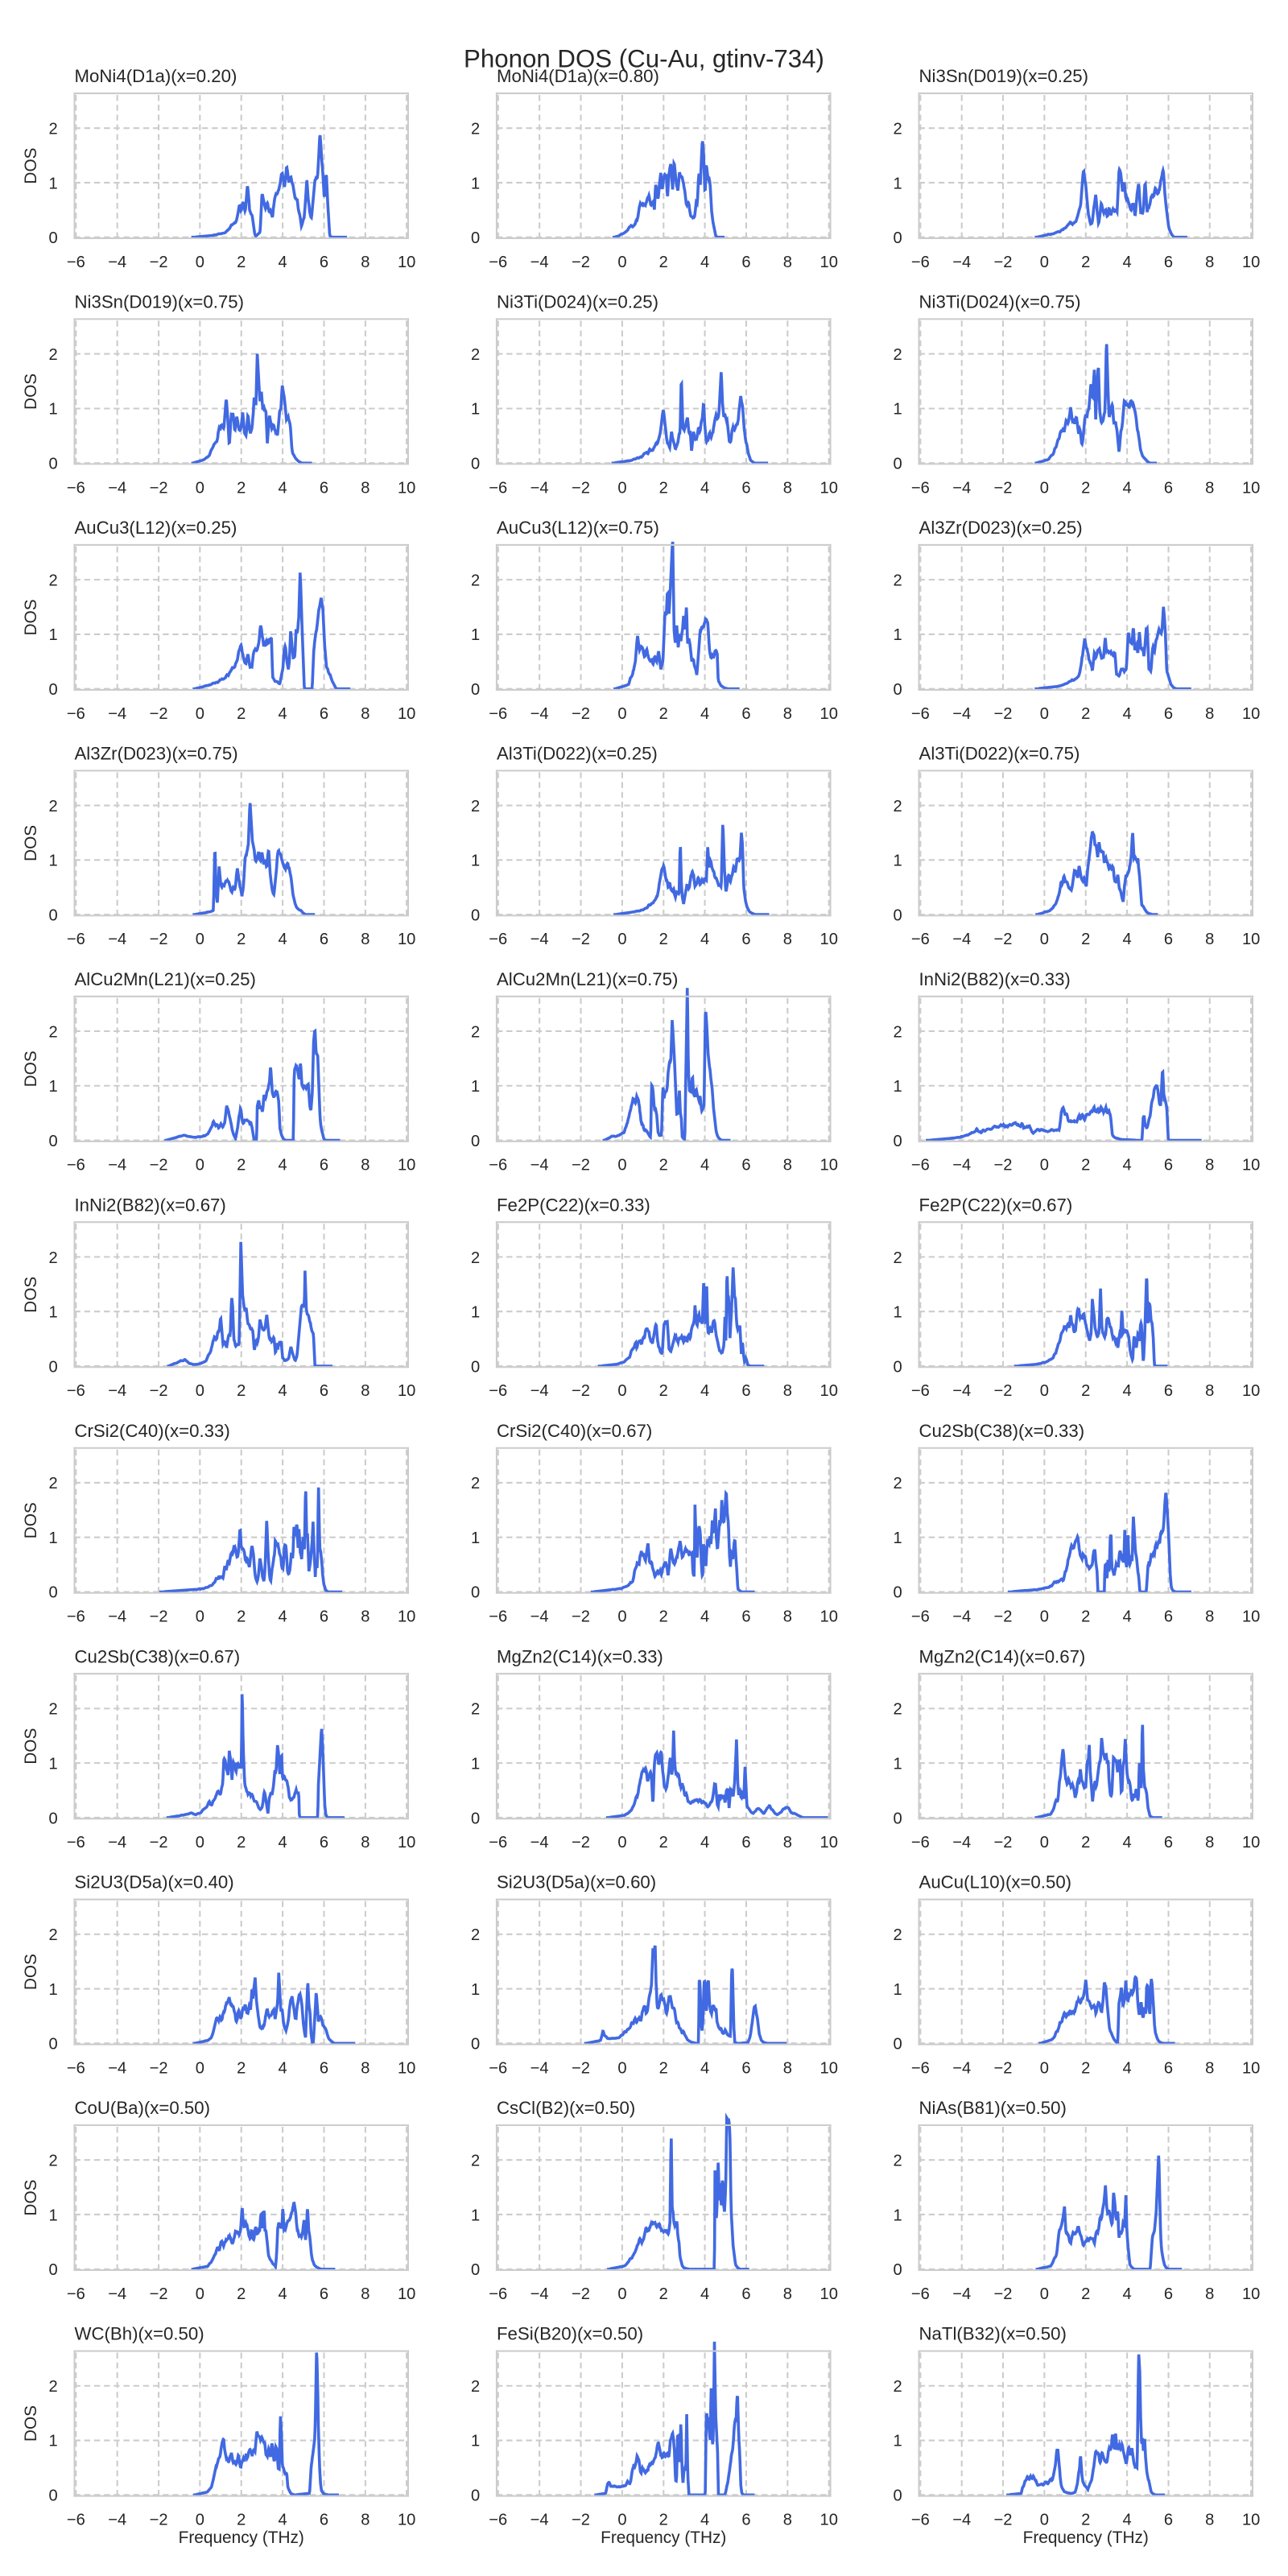 The width and height of the screenshot is (1288, 2576). What do you see at coordinates (156, 753) in the screenshot?
I see `svg-text: Al3Zr(D023)(x=0.75)` at bounding box center [156, 753].